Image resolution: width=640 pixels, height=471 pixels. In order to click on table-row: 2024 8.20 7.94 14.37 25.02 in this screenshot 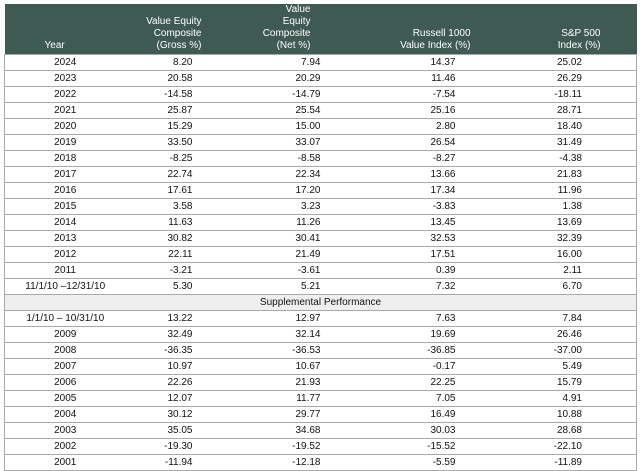, I will do `click(320, 62)`.